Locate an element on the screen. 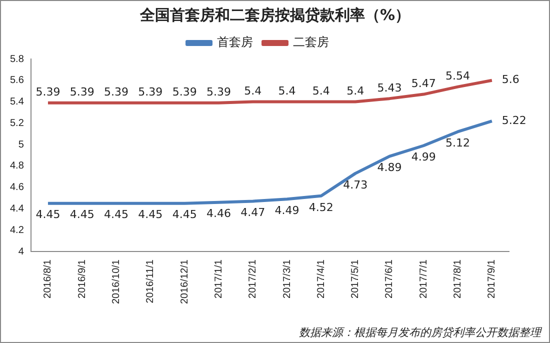 This screenshot has width=550, height=343. y-tick-label: 5.4 is located at coordinates (17, 102).